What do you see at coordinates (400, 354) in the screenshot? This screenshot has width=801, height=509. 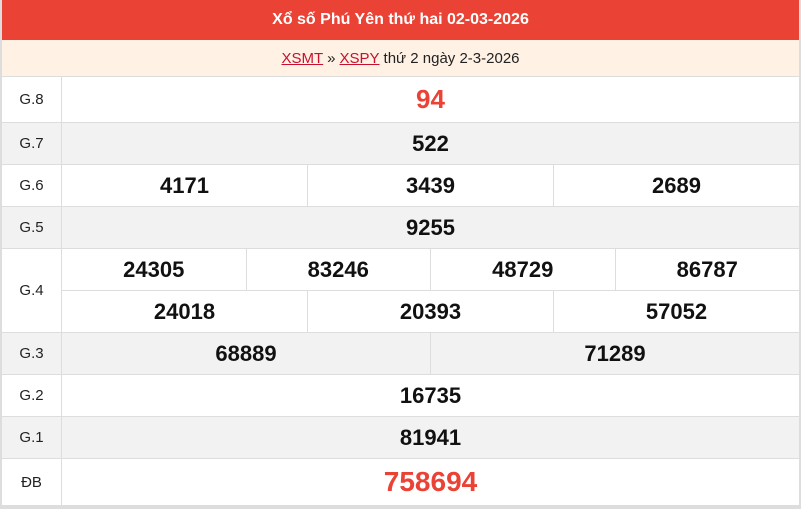 I see `prize-row: G.3 68889 71289` at bounding box center [400, 354].